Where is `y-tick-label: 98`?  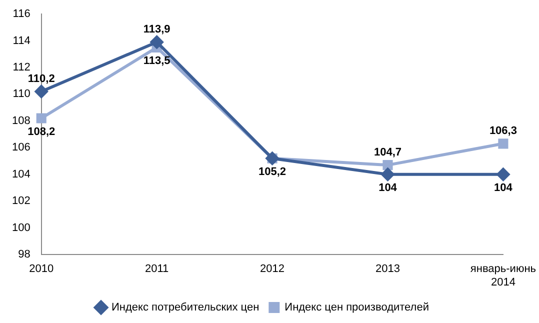 y-tick-label: 98 is located at coordinates (24, 254).